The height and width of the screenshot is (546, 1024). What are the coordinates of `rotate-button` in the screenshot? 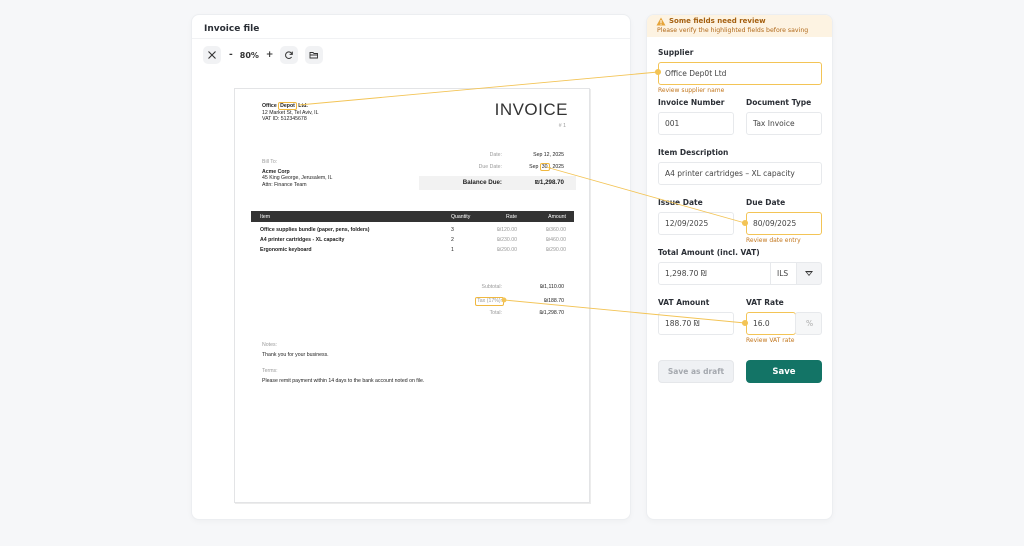 It's located at (289, 55).